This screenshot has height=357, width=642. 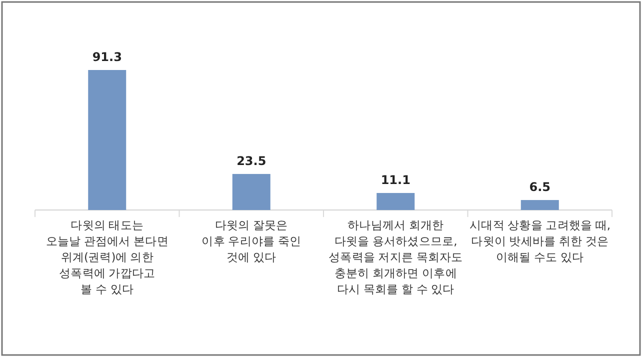 I want to click on x-tick-label: 하나님께서 회개한 다윗을 용서하셨으므로, 성폭력을 저지른 목회자도 충분히 회개하면 이후에 다시 목회를 할 수 있다, so click(x=396, y=257).